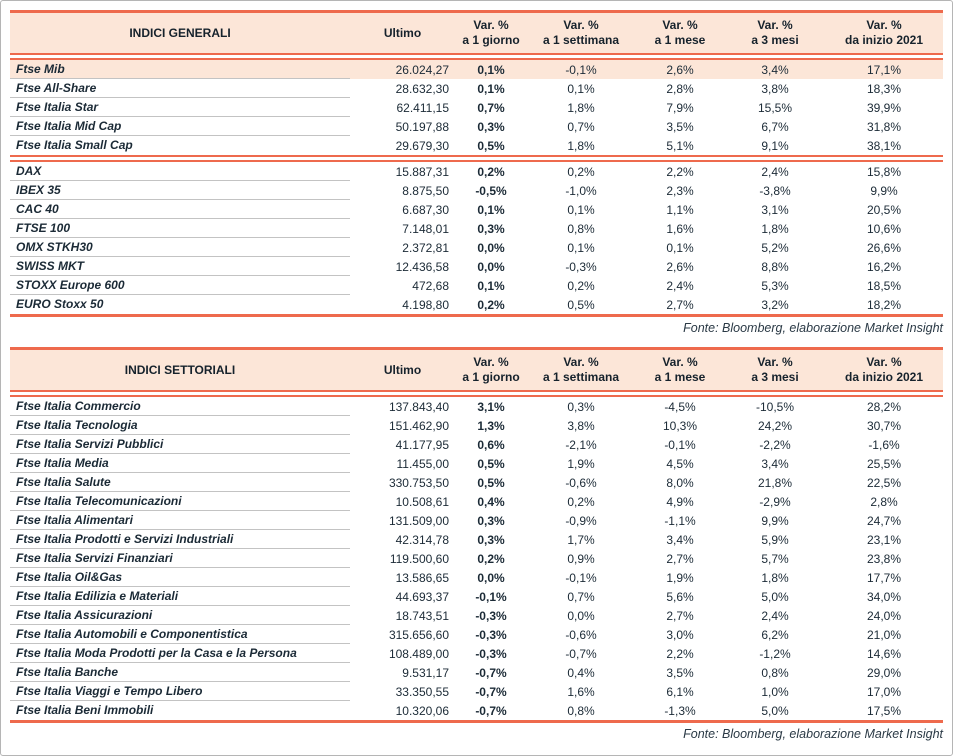 The width and height of the screenshot is (953, 756). What do you see at coordinates (476, 266) in the screenshot?
I see `table-row: SWISS MKT 12.436,58 0,0% -0,3% 2,6% 8,8% 16,2%` at bounding box center [476, 266].